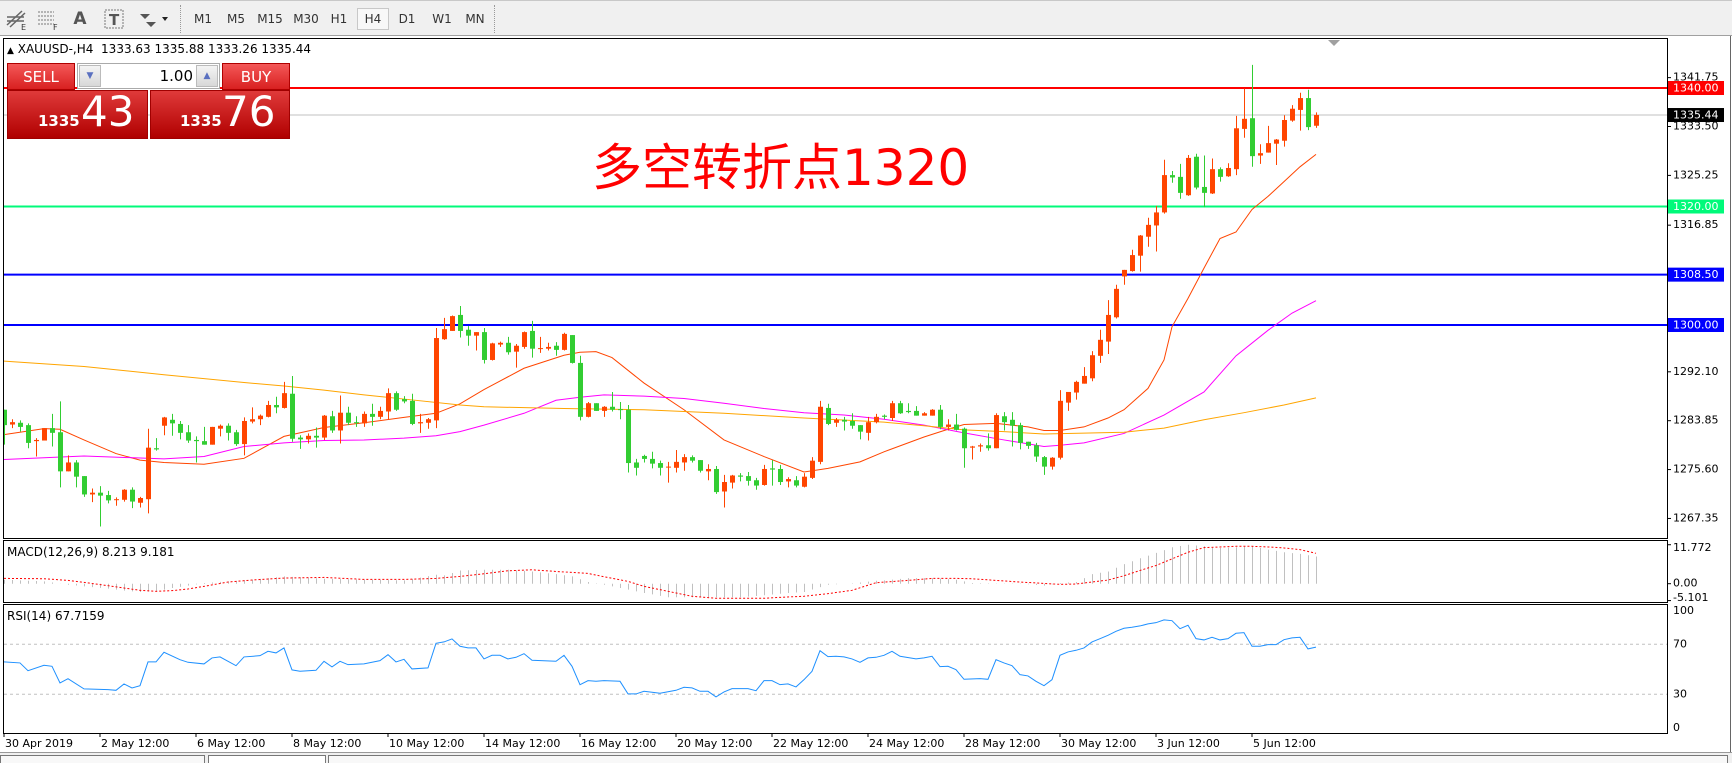 The width and height of the screenshot is (1732, 763). What do you see at coordinates (91, 552) in the screenshot?
I see `macd-label: MACD(12,26,9) 8.213 9.181` at bounding box center [91, 552].